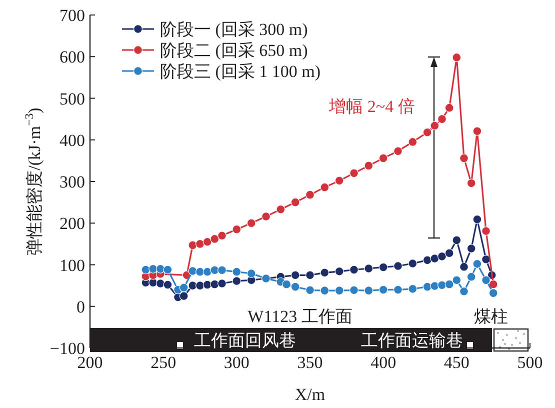  I want to click on annotation: 增幅 2~4 倍, so click(371, 106).